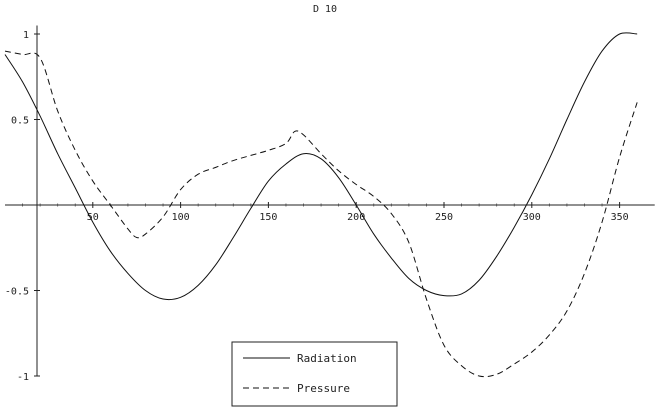  Describe the element at coordinates (323, 388) in the screenshot. I see `legend-pressure-label: Pressure` at that location.